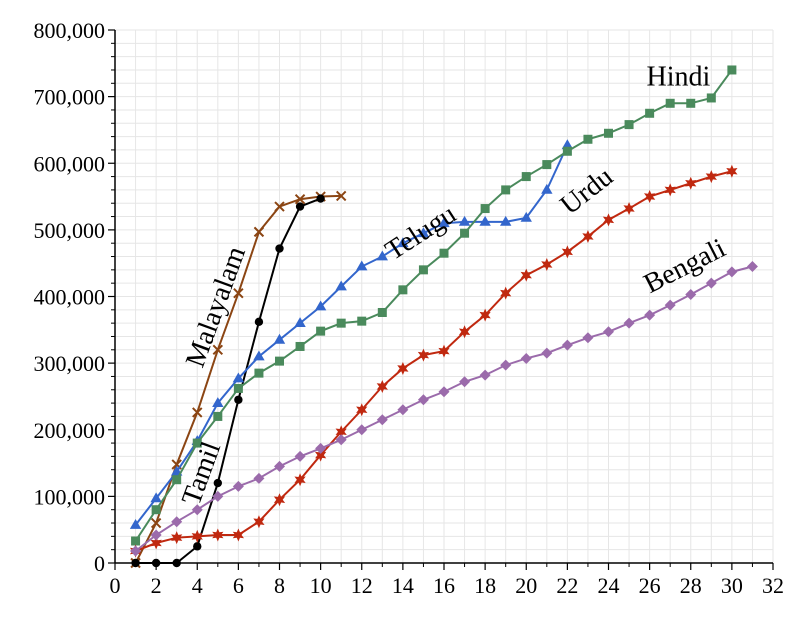  Describe the element at coordinates (444, 585) in the screenshot. I see `x-tick-label: 16` at that location.